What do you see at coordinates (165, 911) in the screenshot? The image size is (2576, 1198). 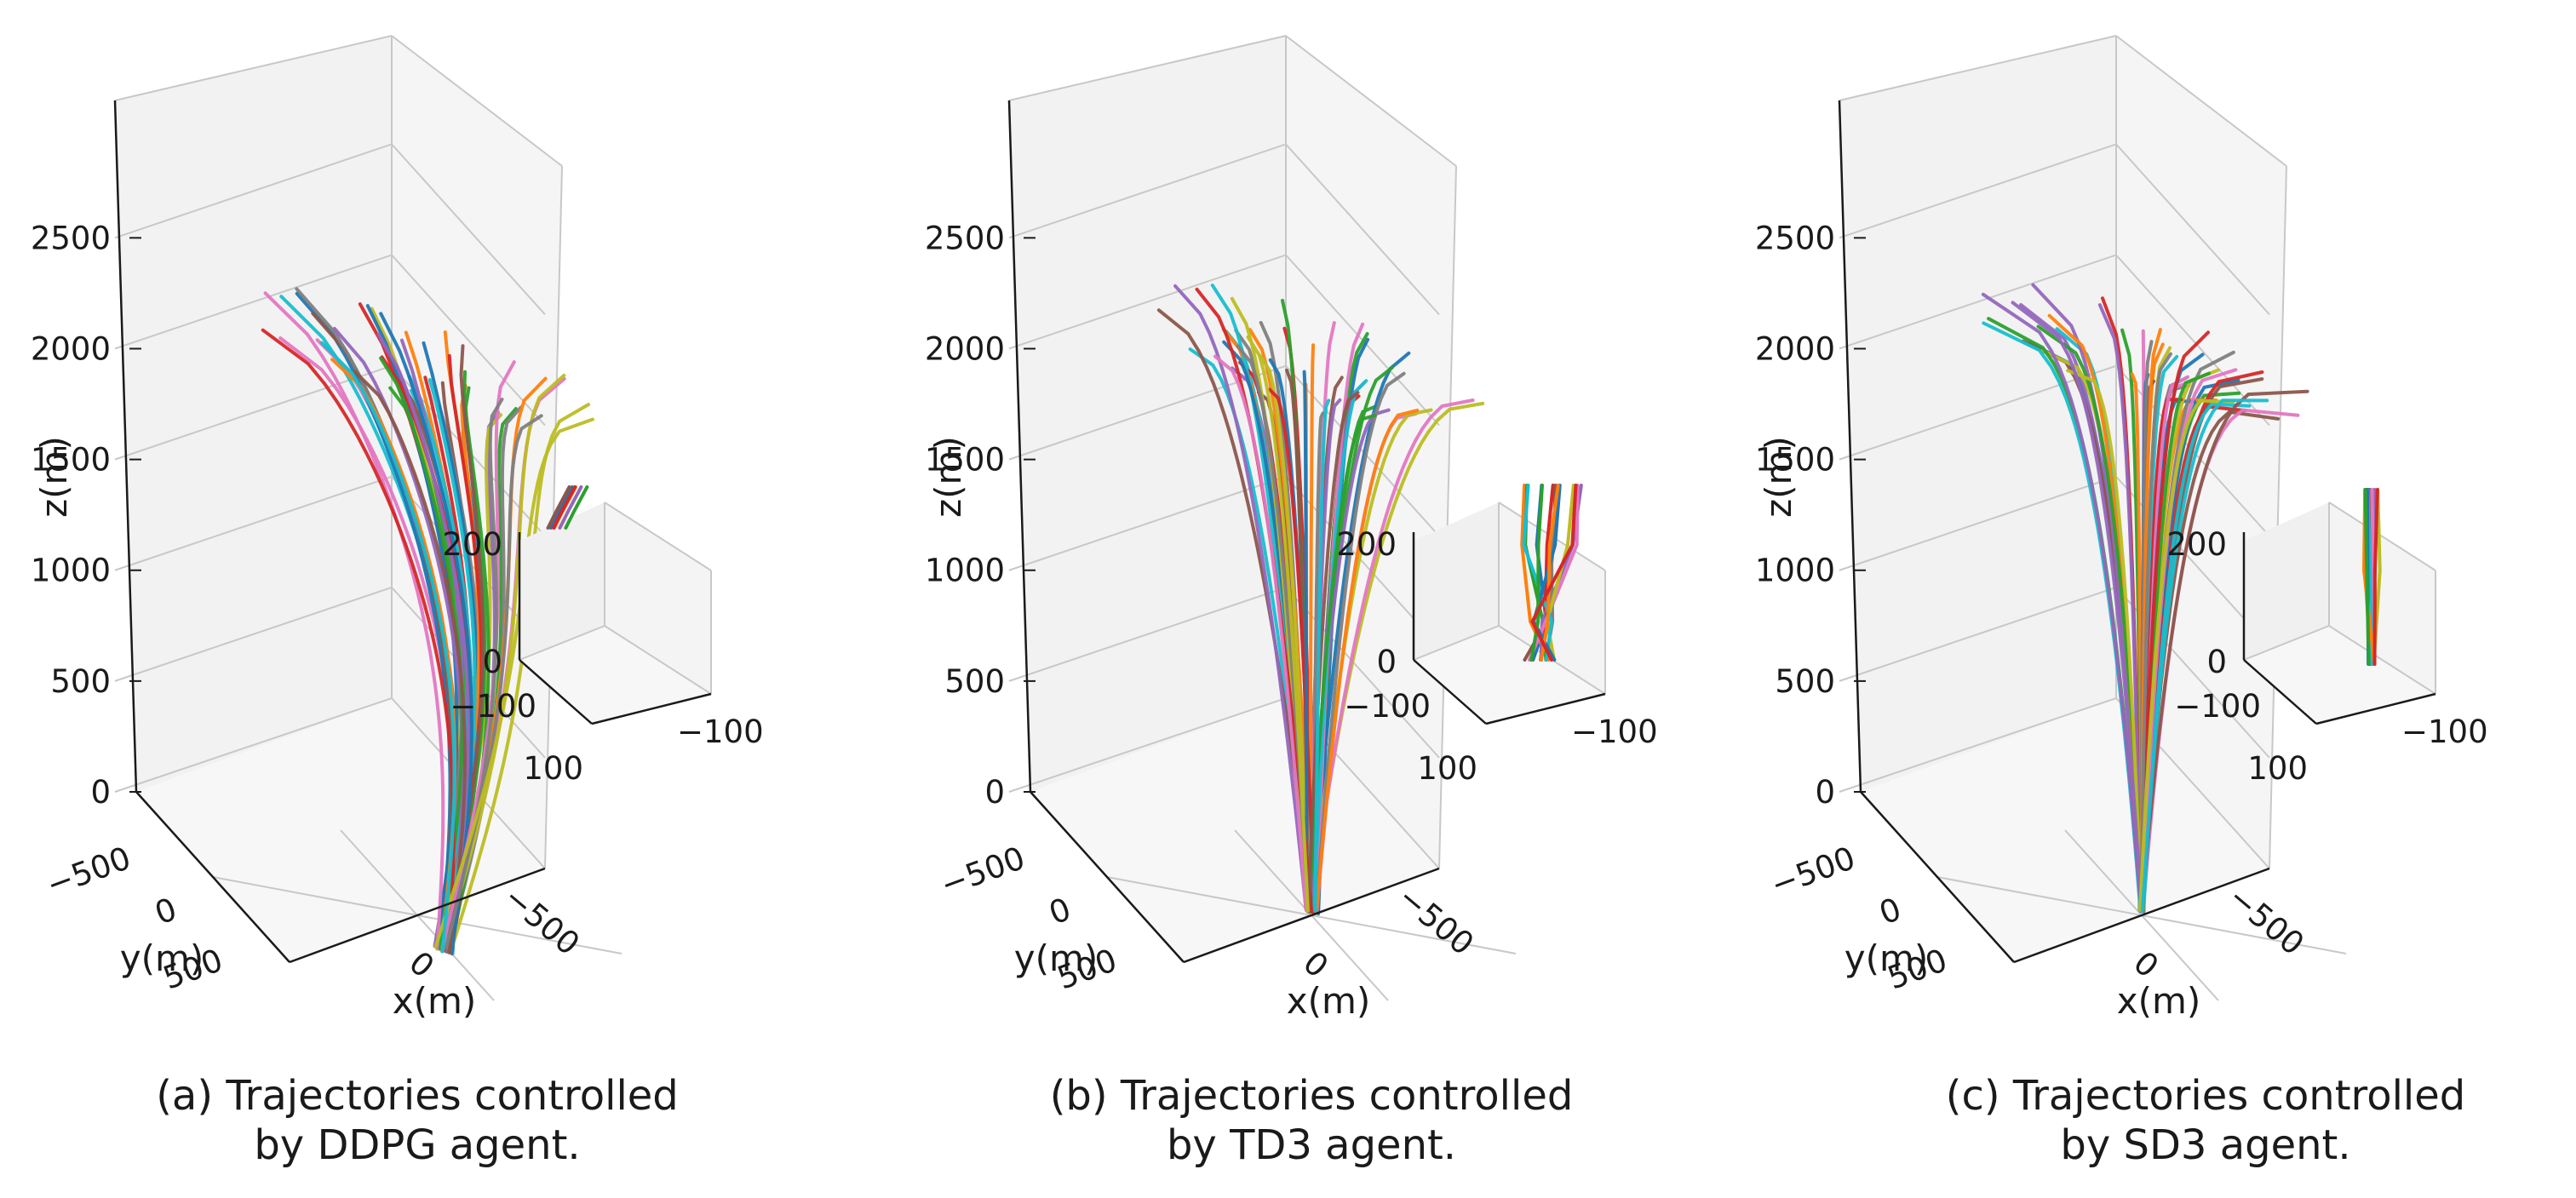 I see `y-tick-label: 0` at bounding box center [165, 911].